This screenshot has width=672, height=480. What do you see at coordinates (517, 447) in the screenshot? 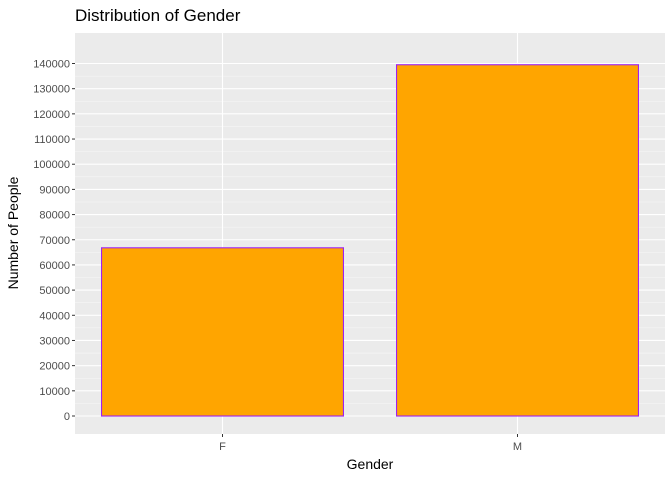
I see `x-tick-label: M` at bounding box center [517, 447].